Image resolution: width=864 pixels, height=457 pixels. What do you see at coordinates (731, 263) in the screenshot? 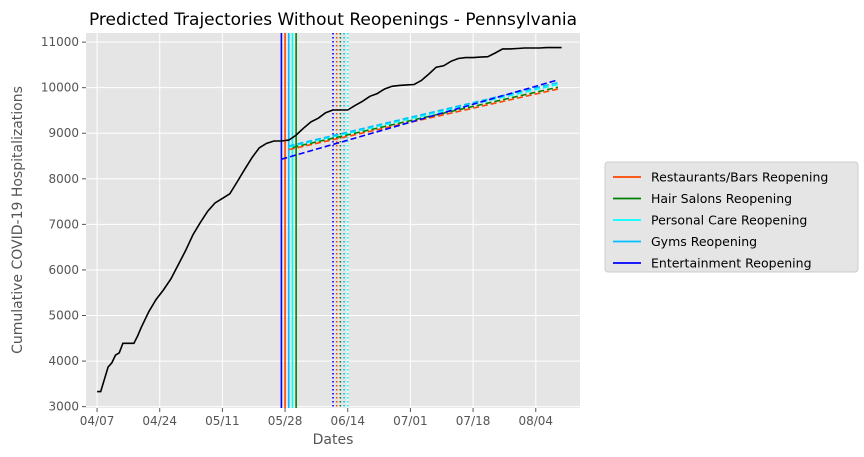
I see `legend-label: Entertainment Reopening` at bounding box center [731, 263].